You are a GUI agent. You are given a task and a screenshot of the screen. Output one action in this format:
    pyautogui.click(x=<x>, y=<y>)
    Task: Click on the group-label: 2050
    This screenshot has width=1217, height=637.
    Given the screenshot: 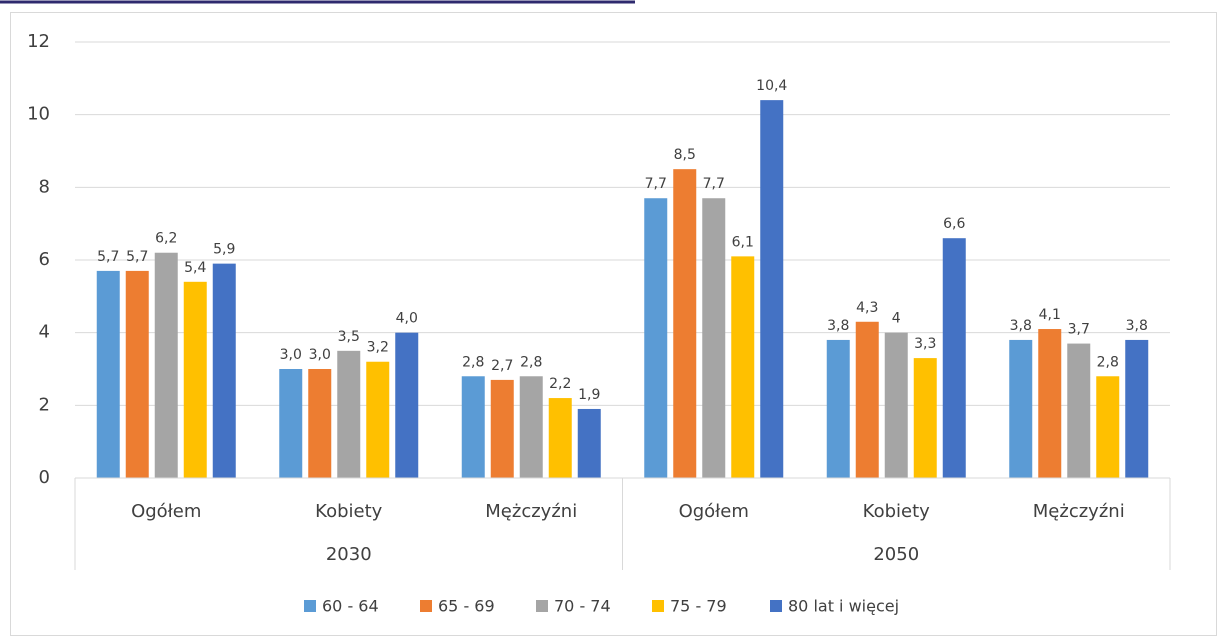 What is the action you would take?
    pyautogui.click(x=896, y=554)
    